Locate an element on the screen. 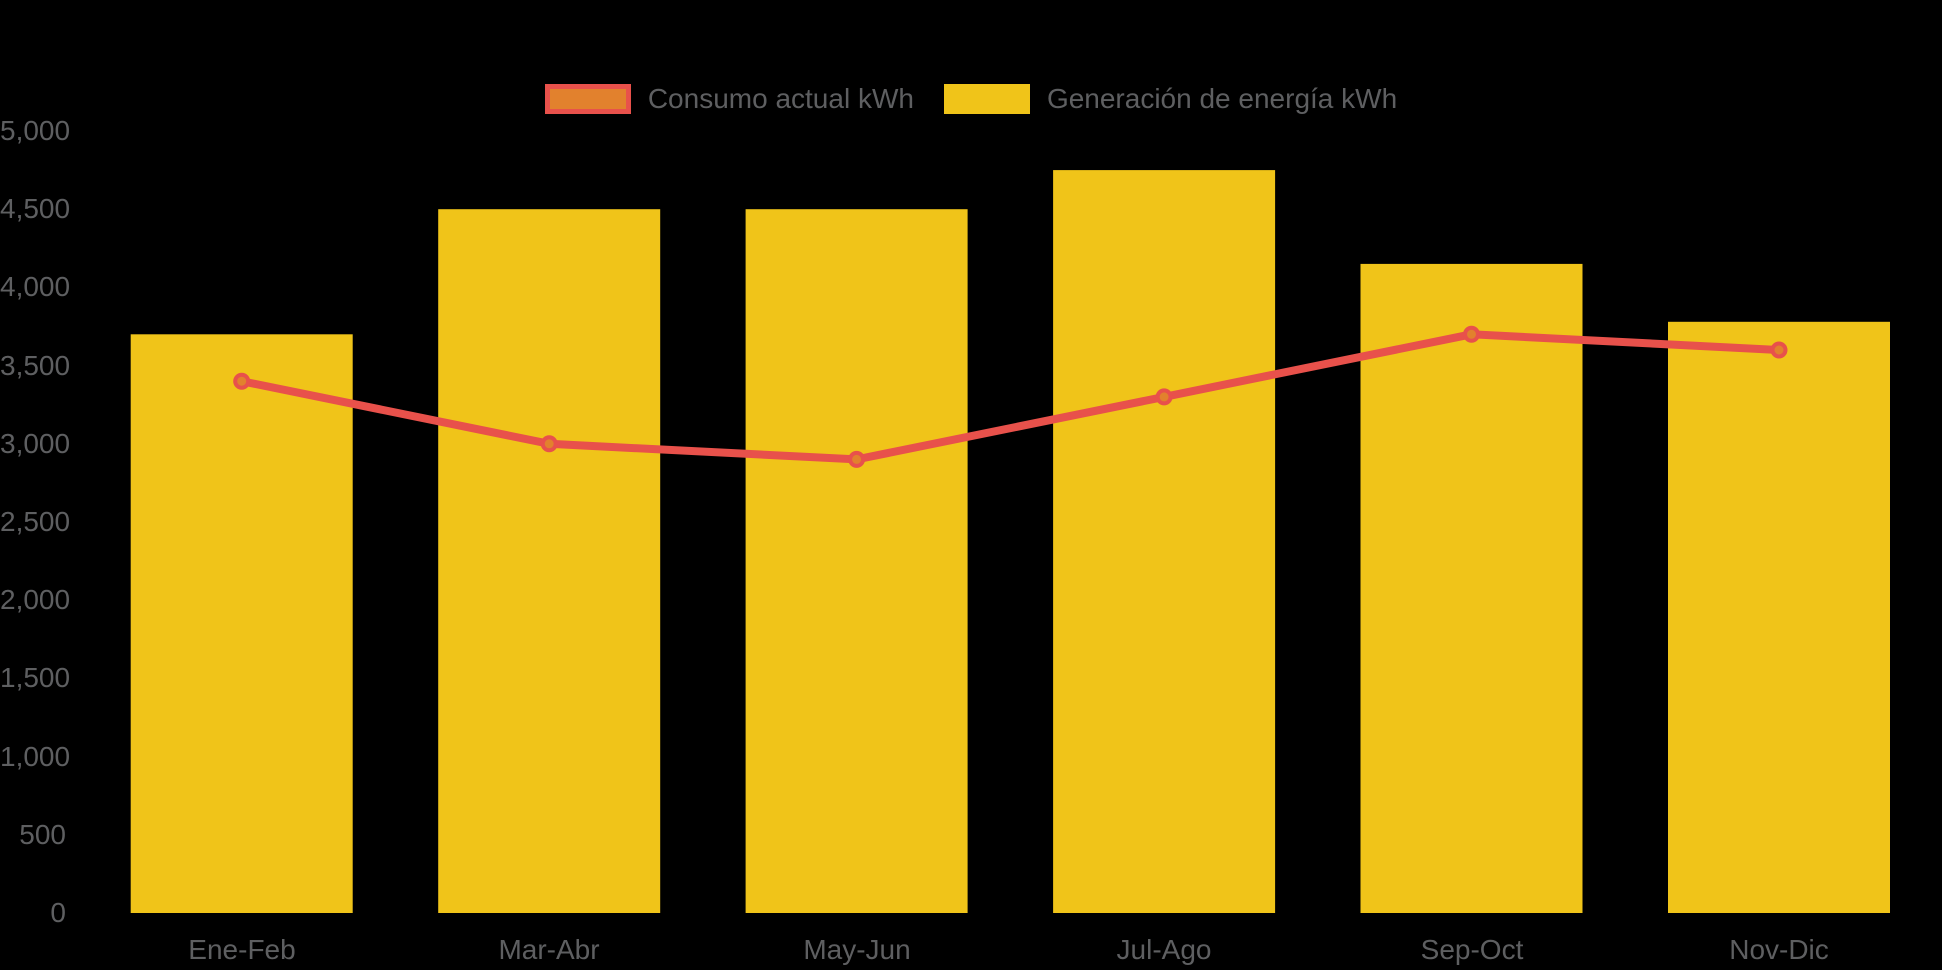  y-tick-label-500: 500 is located at coordinates (42, 834).